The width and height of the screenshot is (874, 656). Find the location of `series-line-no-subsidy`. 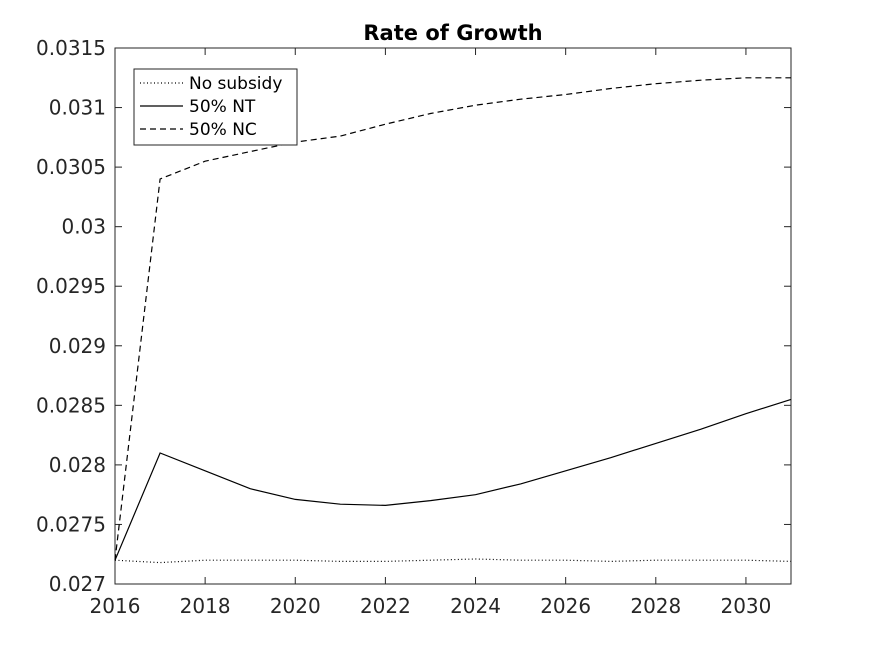

series-line-no-subsidy is located at coordinates (453, 561).